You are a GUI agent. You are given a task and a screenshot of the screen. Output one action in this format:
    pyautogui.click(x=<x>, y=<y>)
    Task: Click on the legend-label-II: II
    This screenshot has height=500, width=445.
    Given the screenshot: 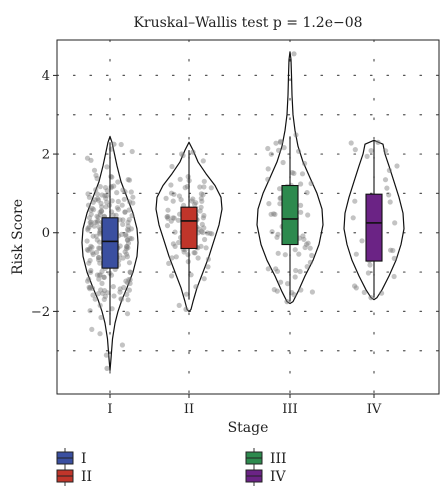 What is the action you would take?
    pyautogui.click(x=86, y=477)
    